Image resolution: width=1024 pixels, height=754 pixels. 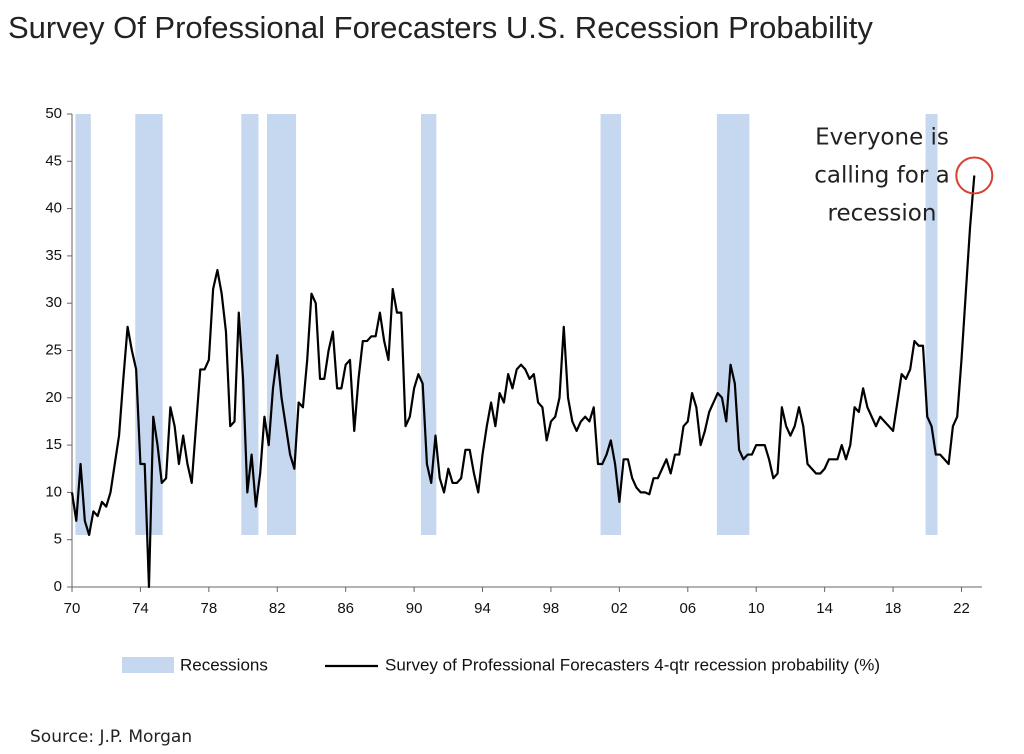 I want to click on x-tick-label: 06, so click(x=687, y=608).